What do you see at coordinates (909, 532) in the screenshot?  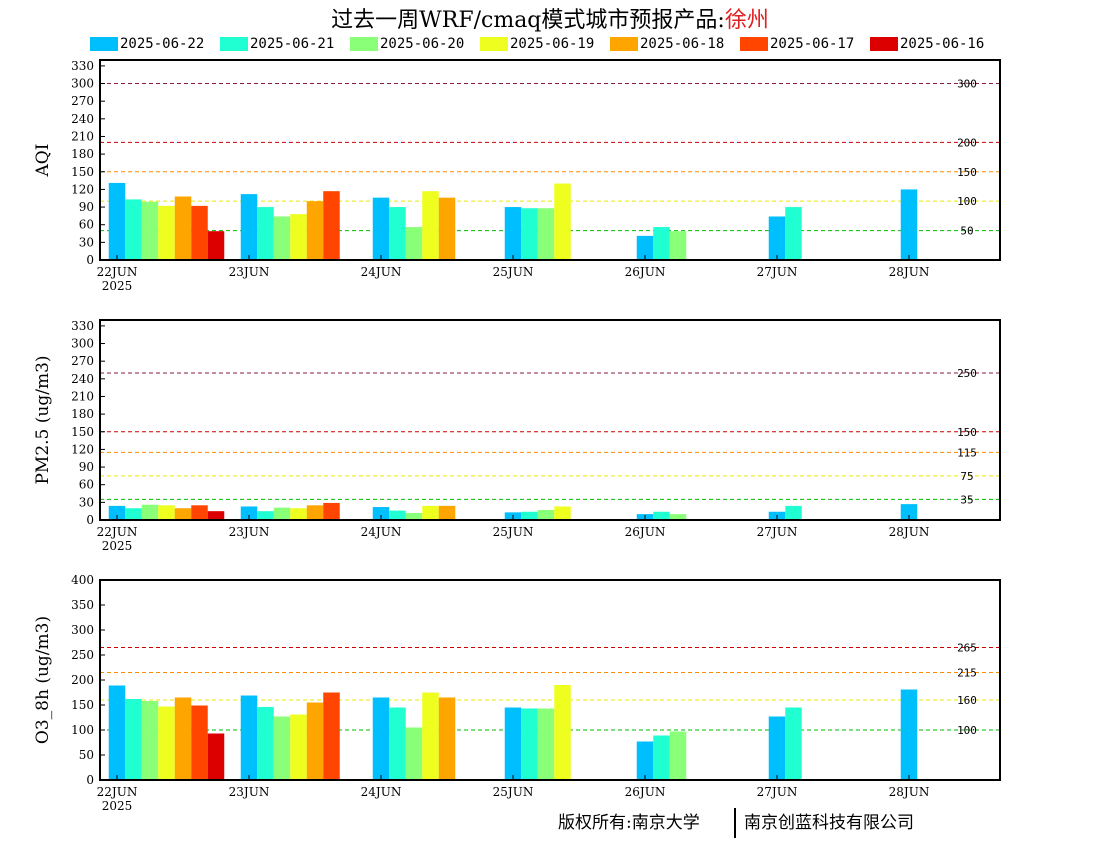 I see `x-tick-label-28JUN: 28JUN` at bounding box center [909, 532].